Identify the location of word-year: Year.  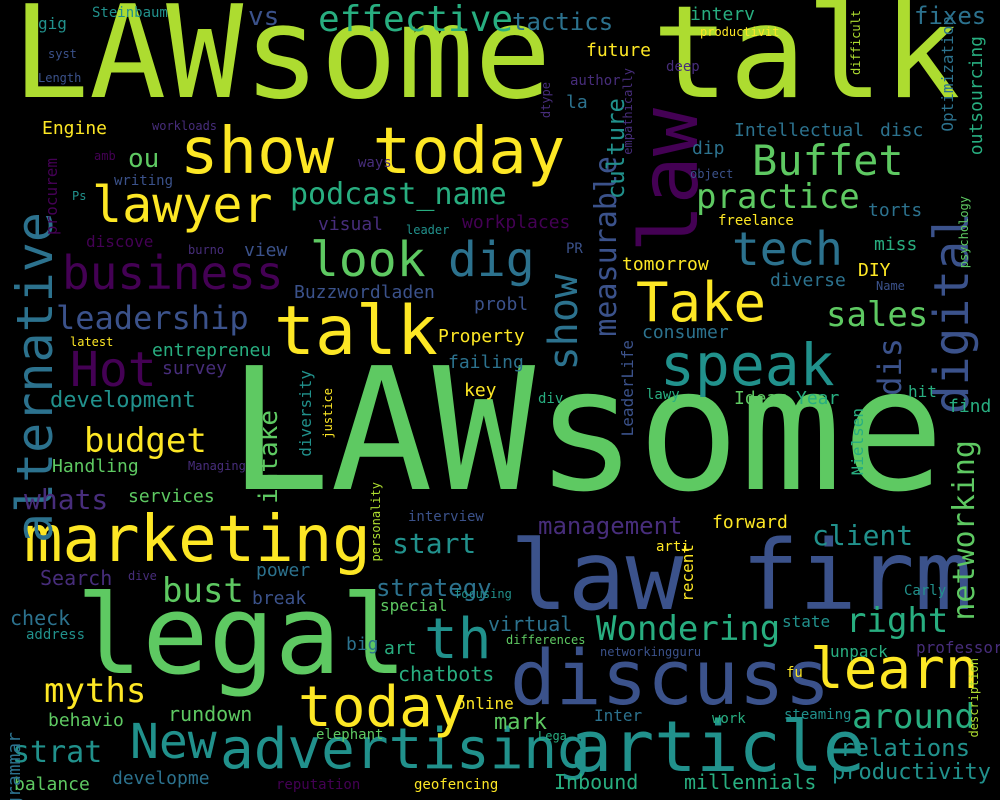
(818, 398).